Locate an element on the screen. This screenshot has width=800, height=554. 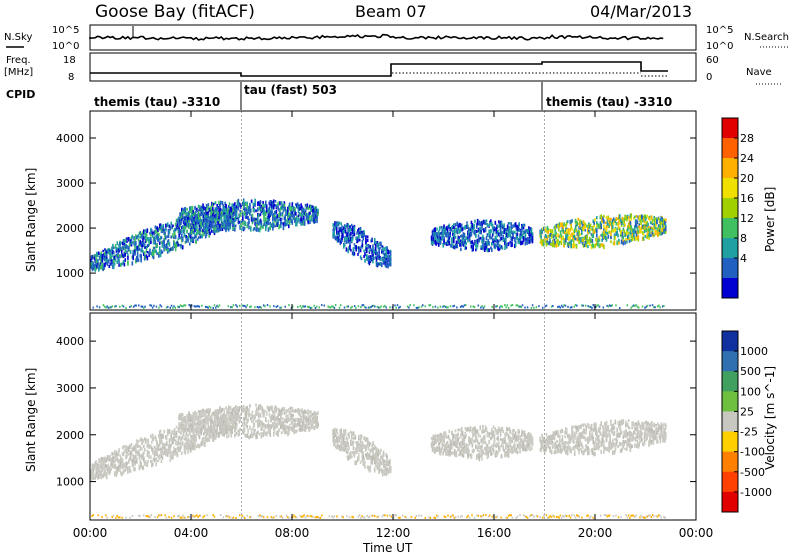
nave-label: Nave is located at coordinates (759, 72).